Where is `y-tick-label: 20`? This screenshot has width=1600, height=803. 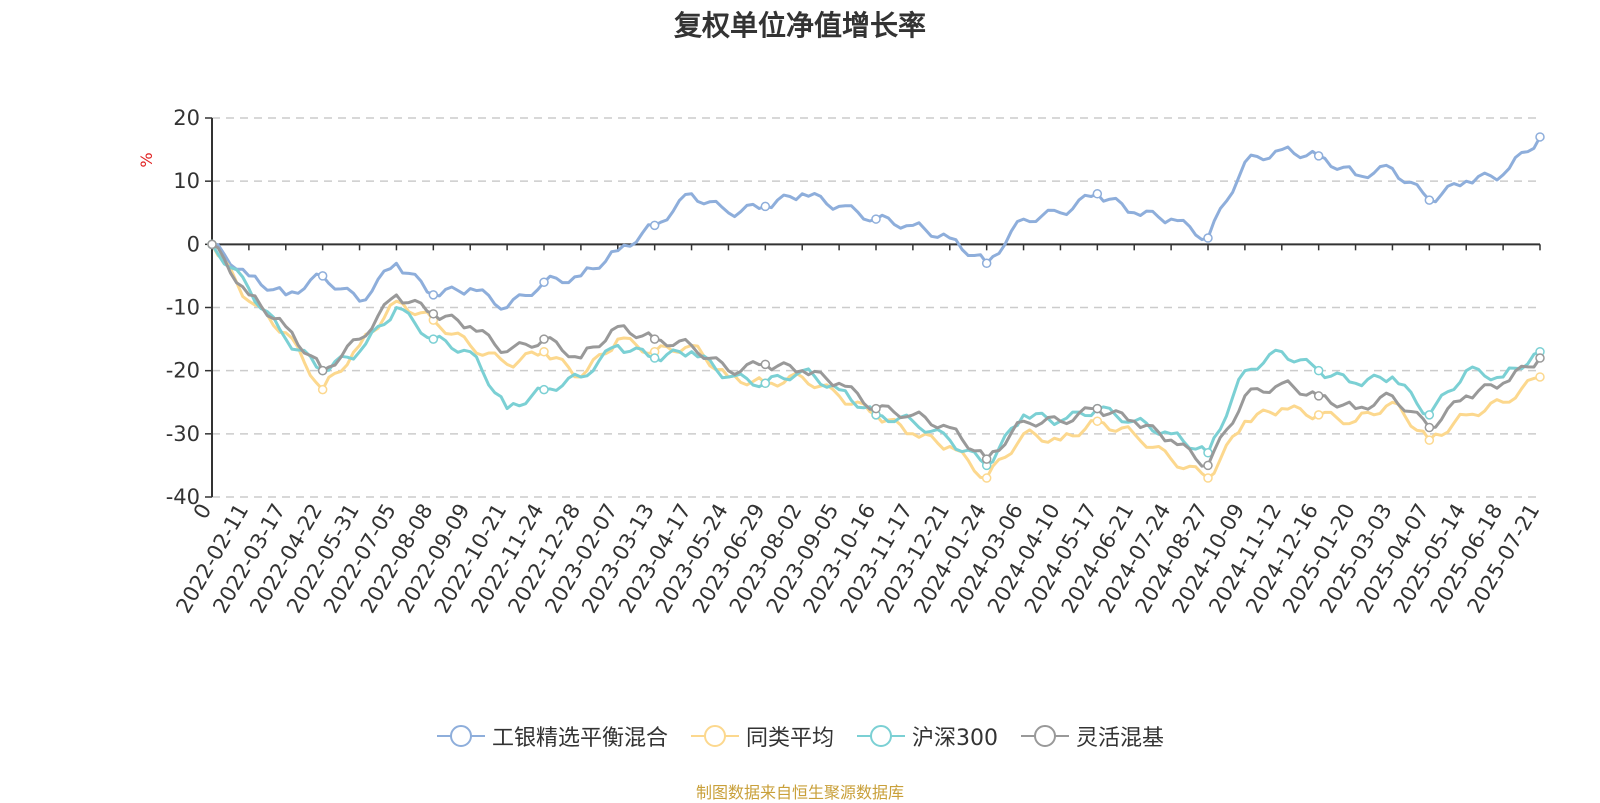 y-tick-label: 20 is located at coordinates (186, 118).